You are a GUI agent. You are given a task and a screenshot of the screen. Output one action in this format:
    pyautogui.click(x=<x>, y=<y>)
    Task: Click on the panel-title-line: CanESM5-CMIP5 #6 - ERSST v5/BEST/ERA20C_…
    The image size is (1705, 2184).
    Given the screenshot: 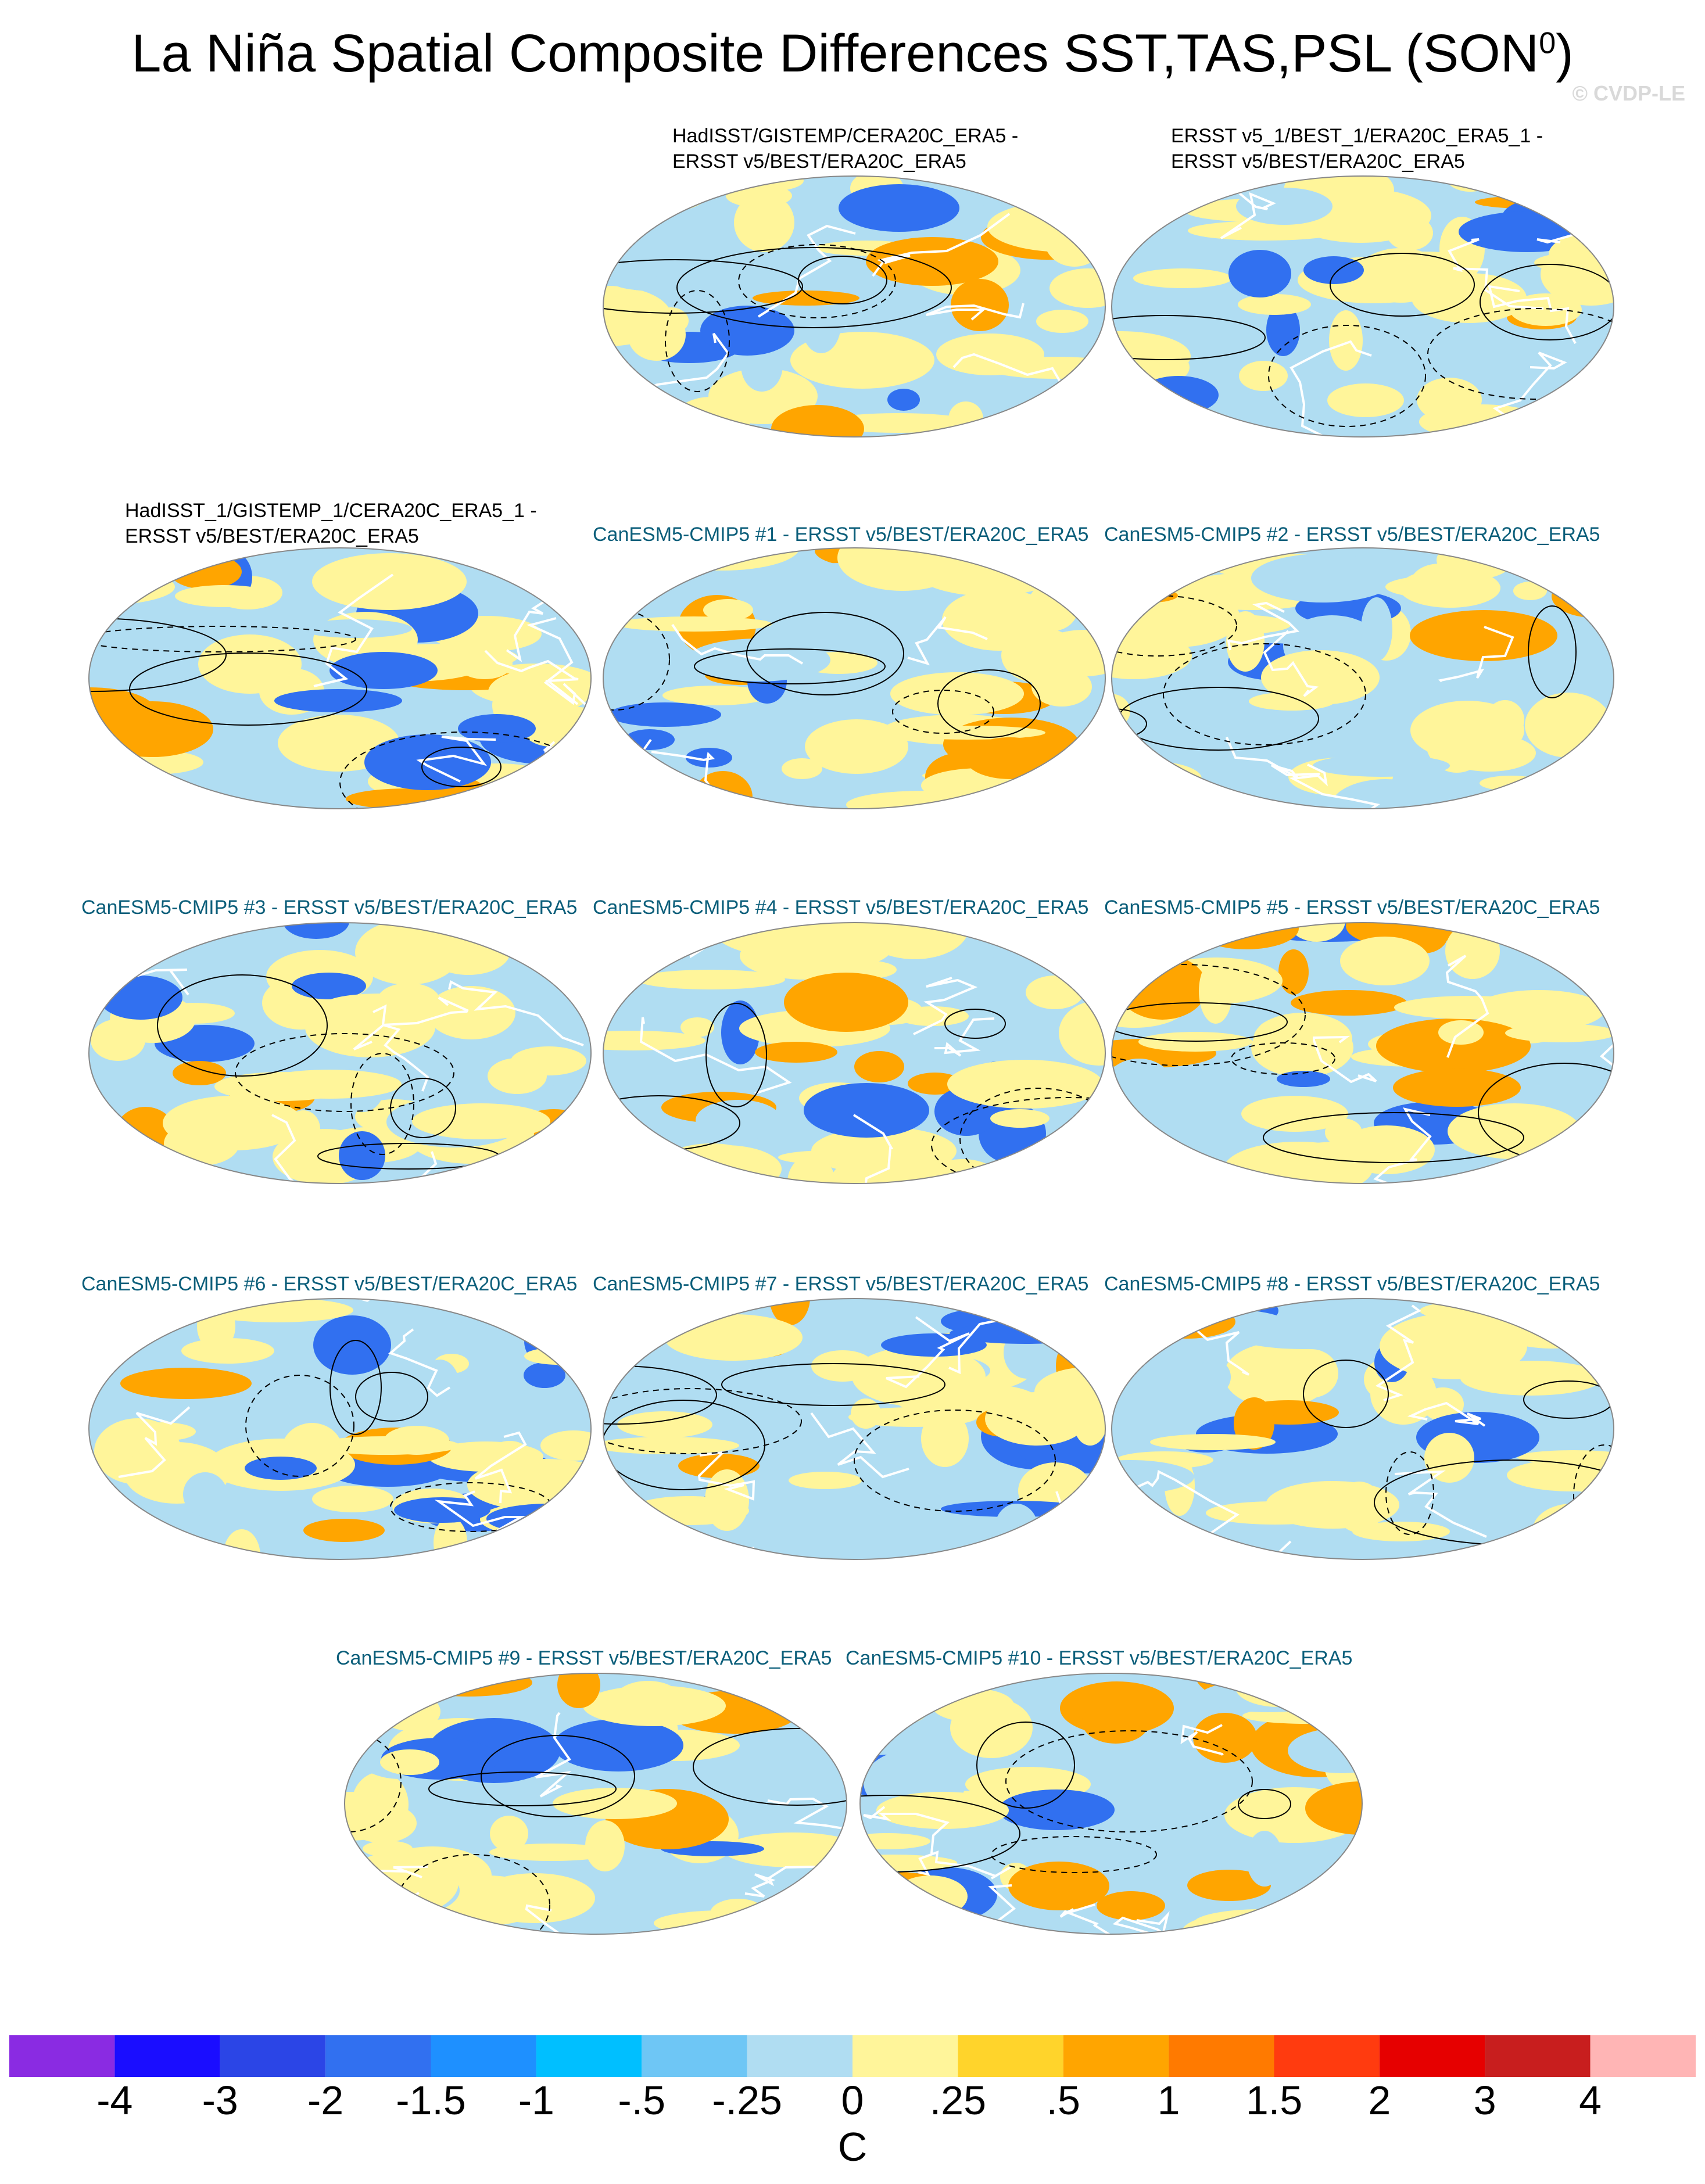 What is the action you would take?
    pyautogui.click(x=329, y=1284)
    